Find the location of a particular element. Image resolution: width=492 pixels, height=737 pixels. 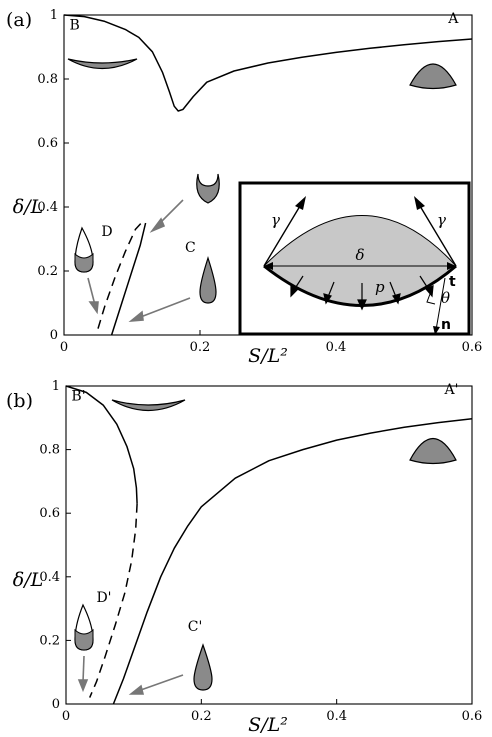

panel-a-arrows is located at coordinates (139, 261).